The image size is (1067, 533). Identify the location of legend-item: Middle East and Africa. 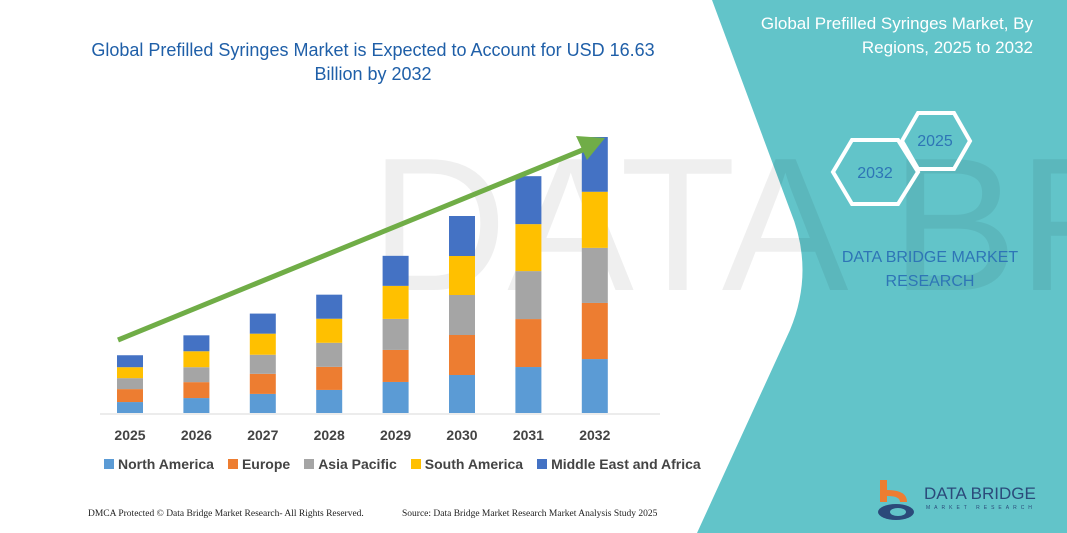
(619, 464).